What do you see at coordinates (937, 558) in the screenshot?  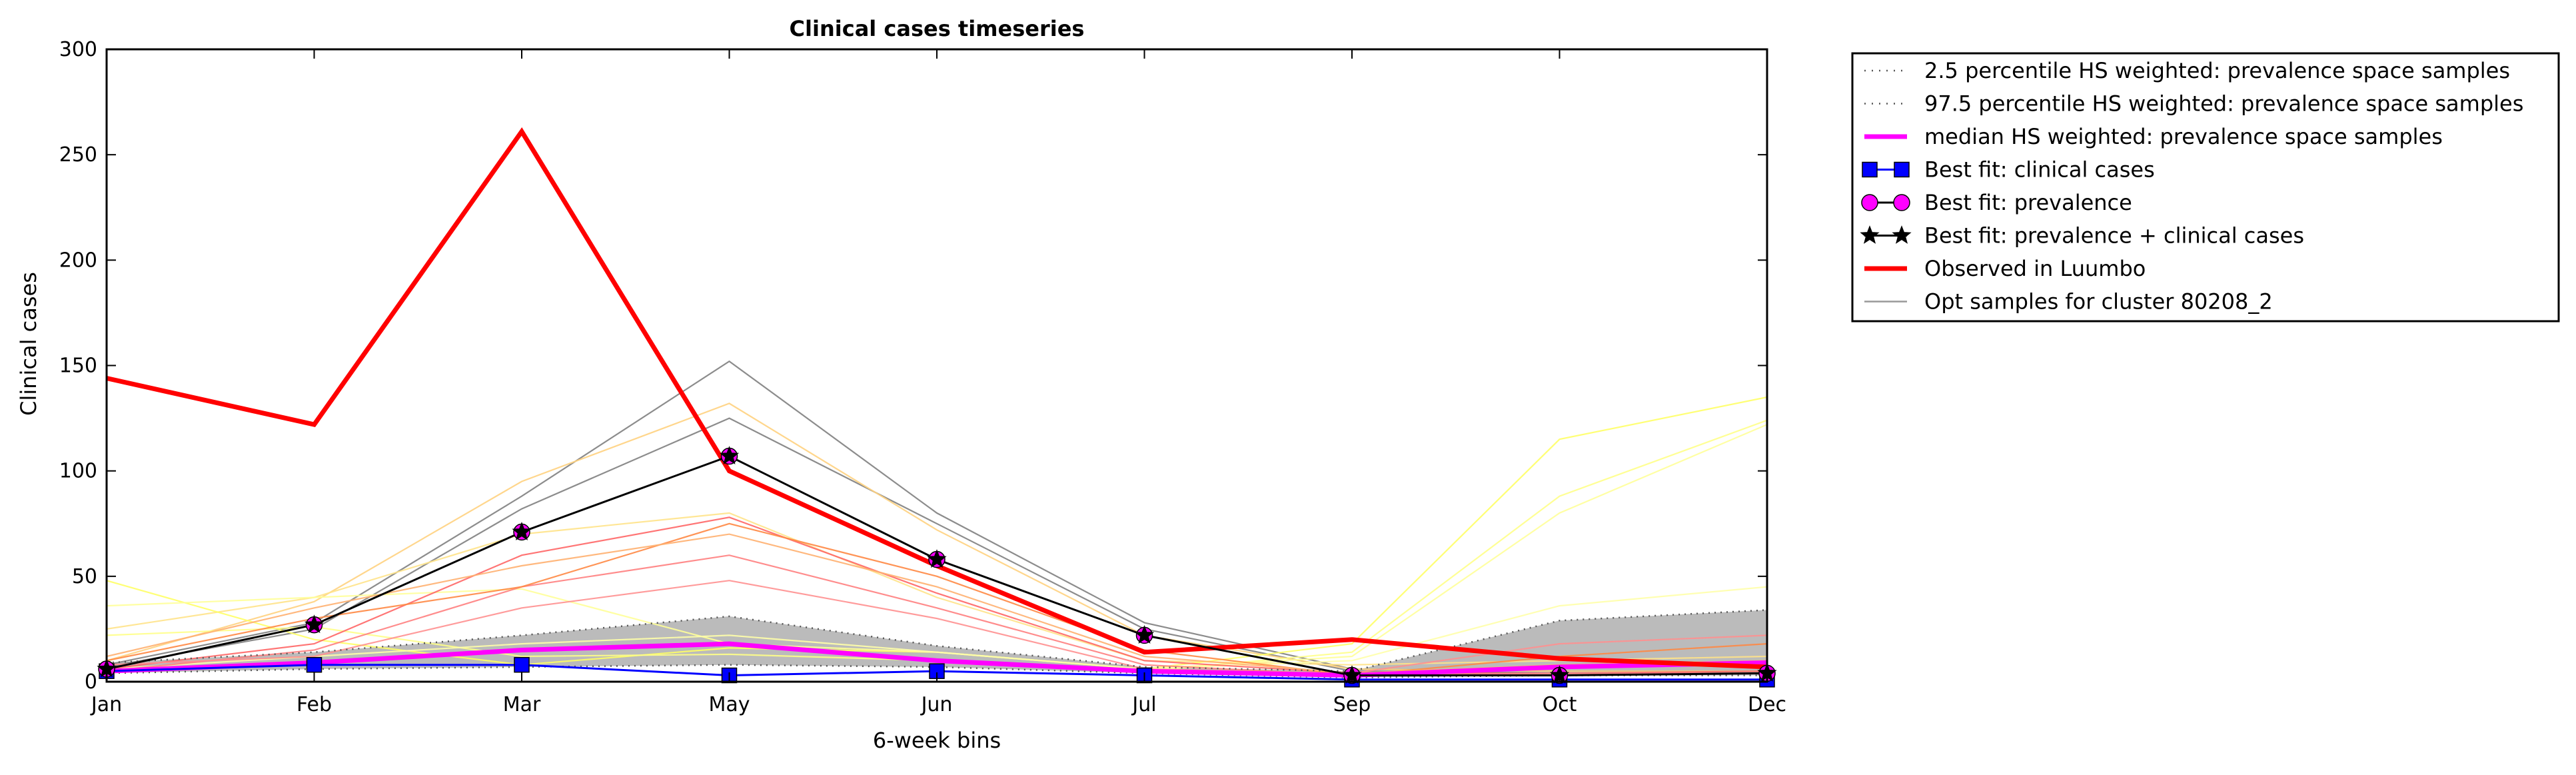 I see `combined-point-Jun` at bounding box center [937, 558].